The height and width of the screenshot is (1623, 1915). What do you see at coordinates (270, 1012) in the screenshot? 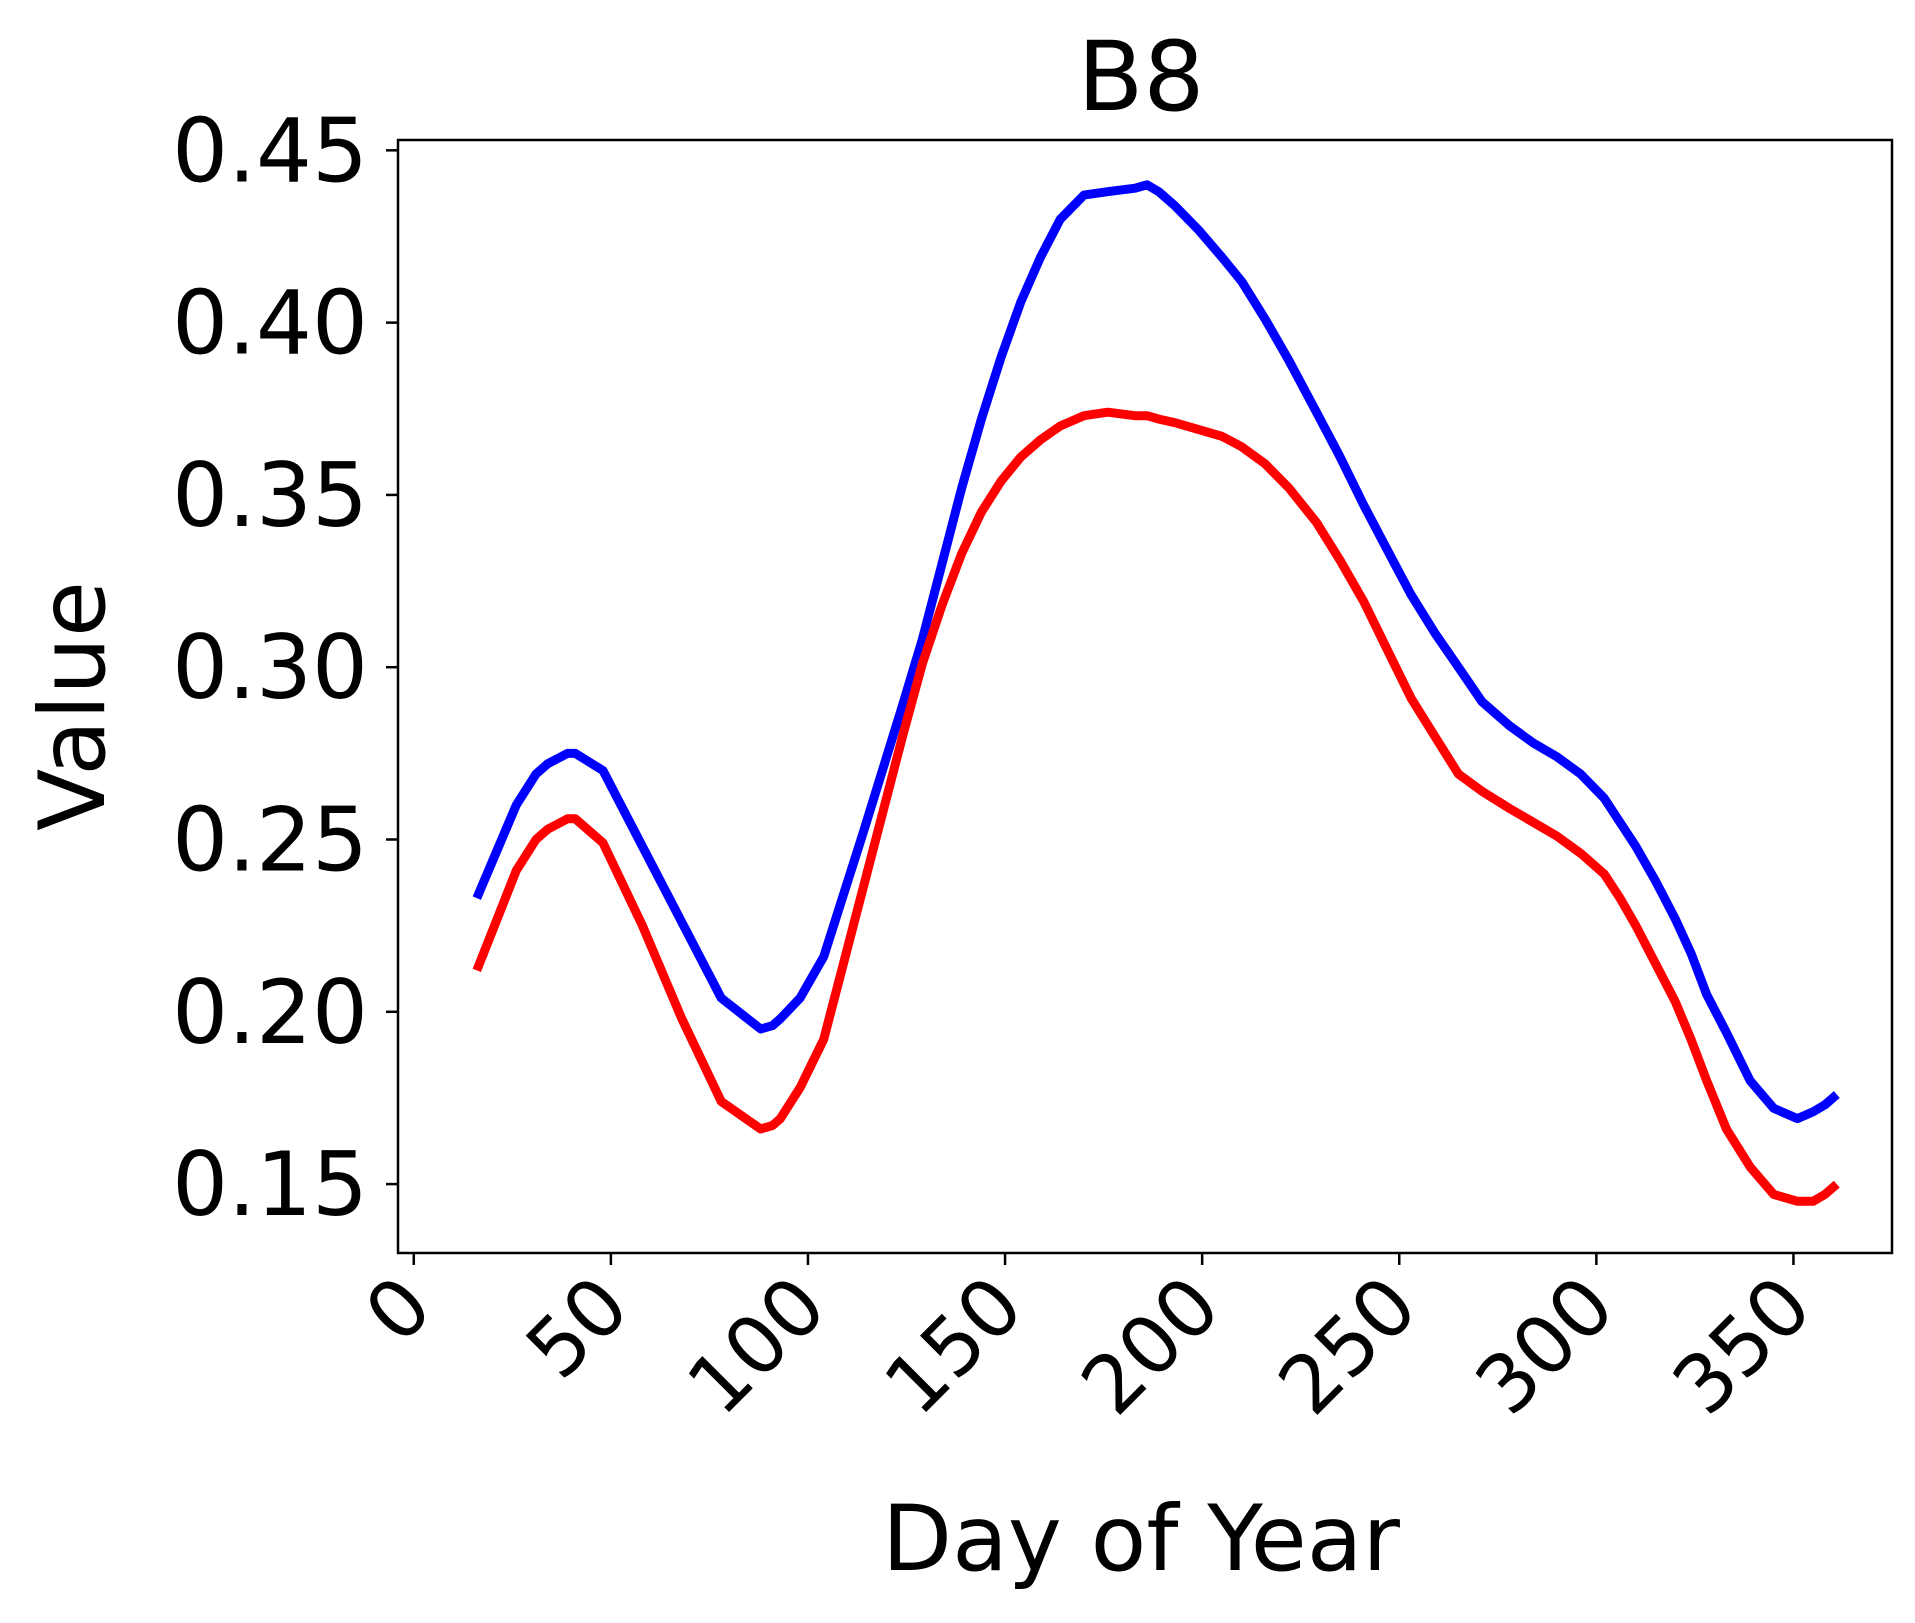
I see `y-tick-label: 0.20` at bounding box center [270, 1012].